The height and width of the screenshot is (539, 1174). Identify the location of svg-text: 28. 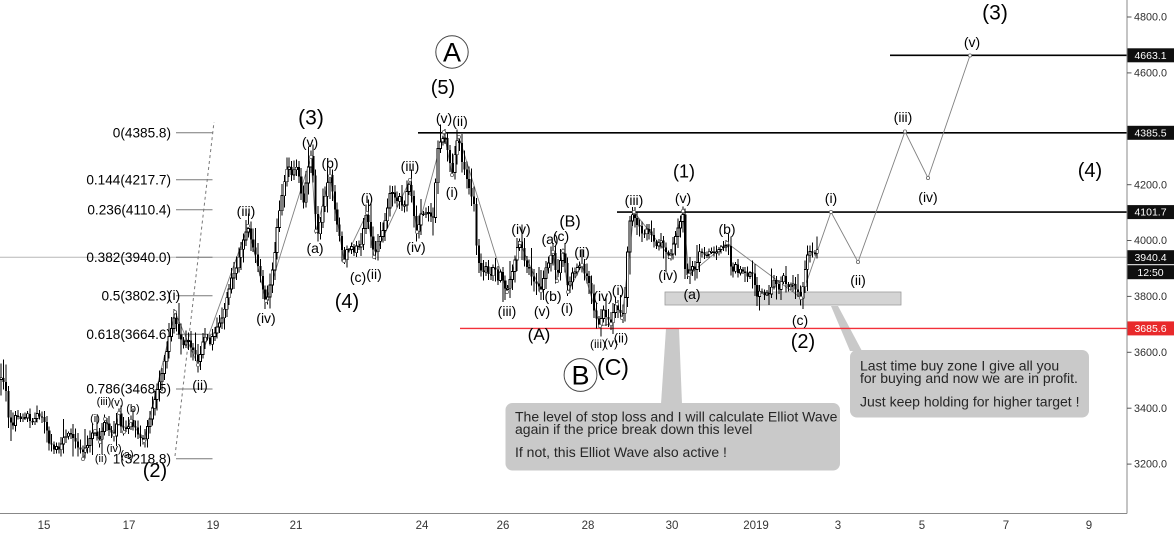
(588, 526).